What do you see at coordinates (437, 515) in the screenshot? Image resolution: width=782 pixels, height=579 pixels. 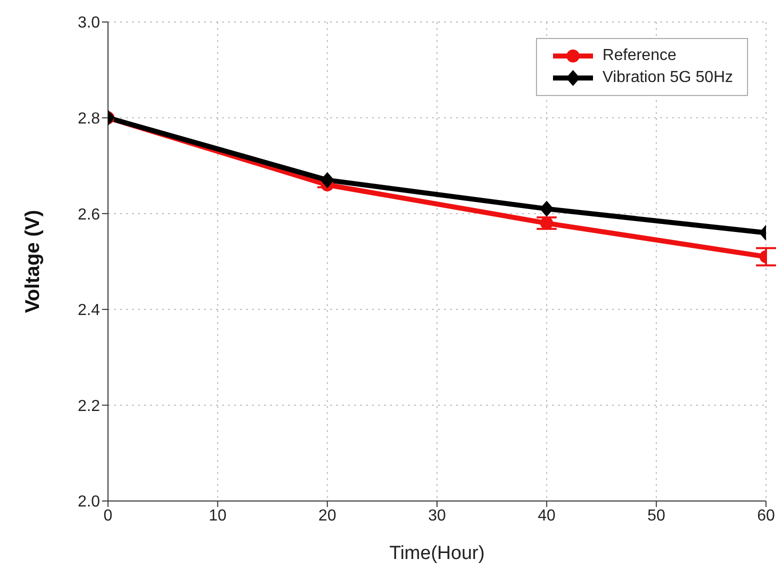 I see `x-tick-label: 30` at bounding box center [437, 515].